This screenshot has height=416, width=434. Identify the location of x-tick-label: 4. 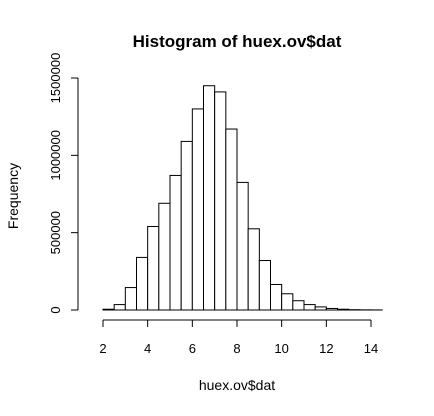
(147, 348).